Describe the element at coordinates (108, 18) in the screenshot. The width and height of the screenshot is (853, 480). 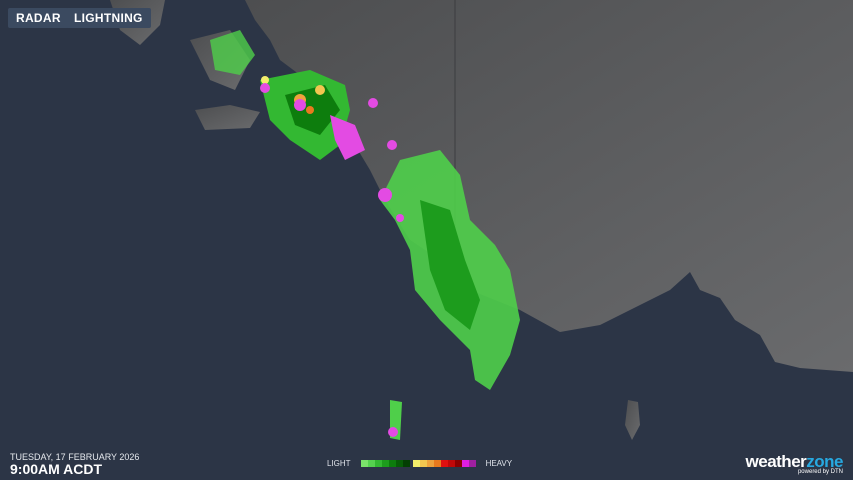
I see `lightning-button: LIGHTNING` at that location.